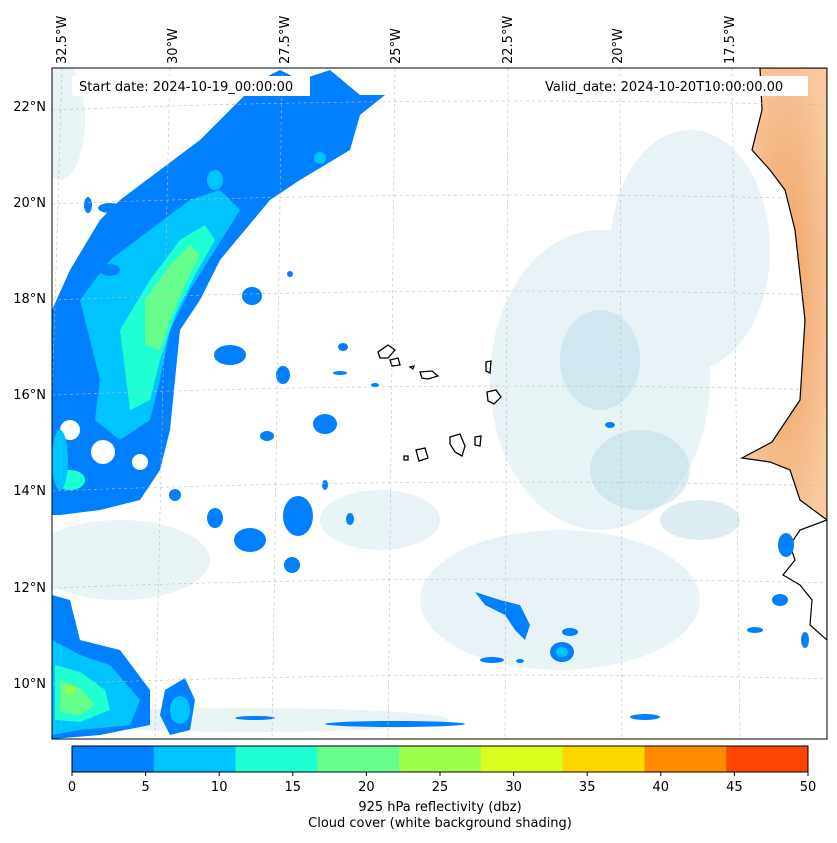  I want to click on africa-landmass-south, so click(804, 580).